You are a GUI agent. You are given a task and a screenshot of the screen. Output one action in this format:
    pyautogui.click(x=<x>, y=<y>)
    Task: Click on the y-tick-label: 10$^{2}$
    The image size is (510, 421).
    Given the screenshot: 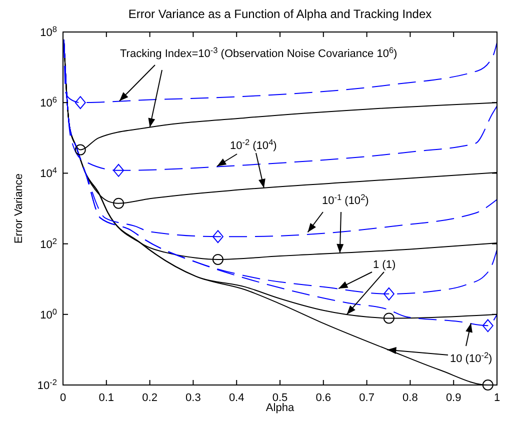 What is the action you would take?
    pyautogui.click(x=49, y=243)
    